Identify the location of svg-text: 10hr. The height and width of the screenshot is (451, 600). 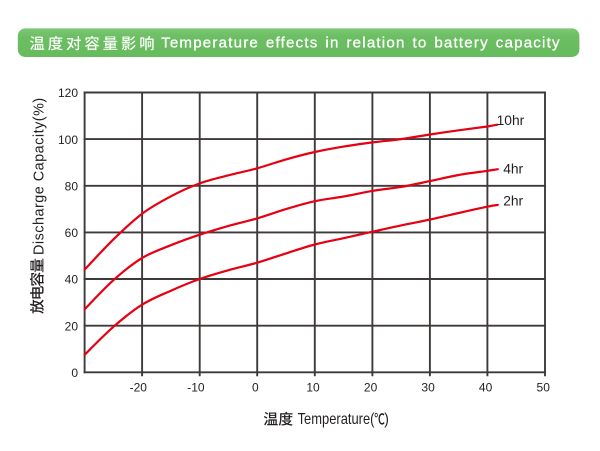
(511, 120).